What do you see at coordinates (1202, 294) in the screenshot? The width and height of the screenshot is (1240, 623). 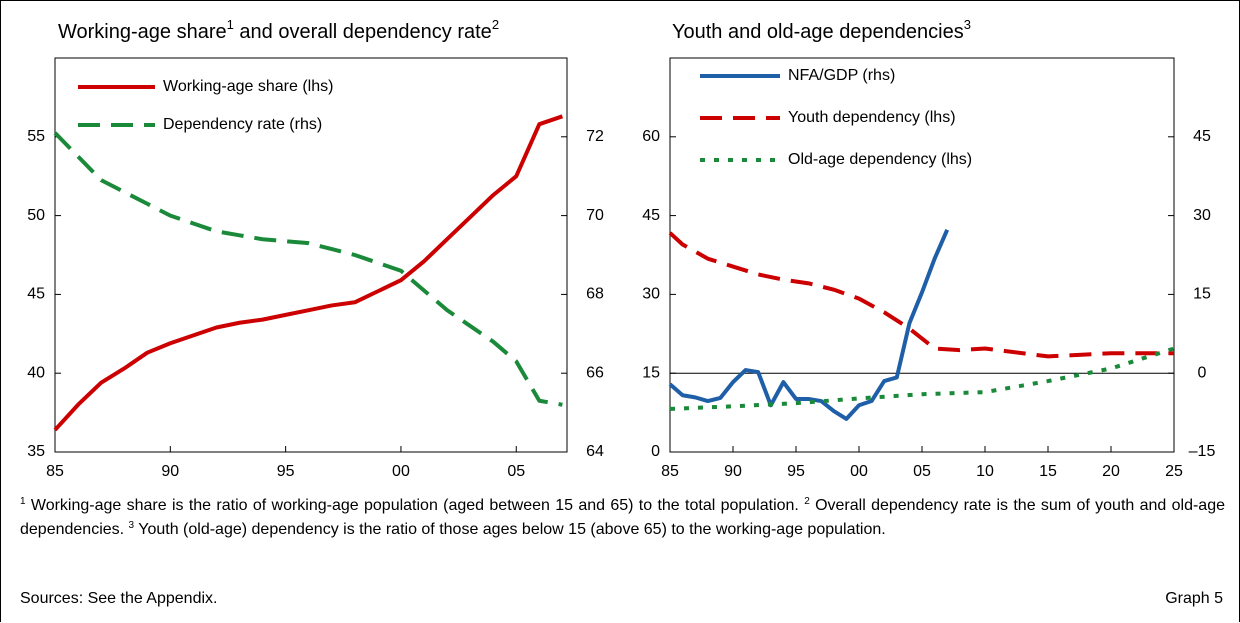 I see `y2-tick-label: 15` at bounding box center [1202, 294].